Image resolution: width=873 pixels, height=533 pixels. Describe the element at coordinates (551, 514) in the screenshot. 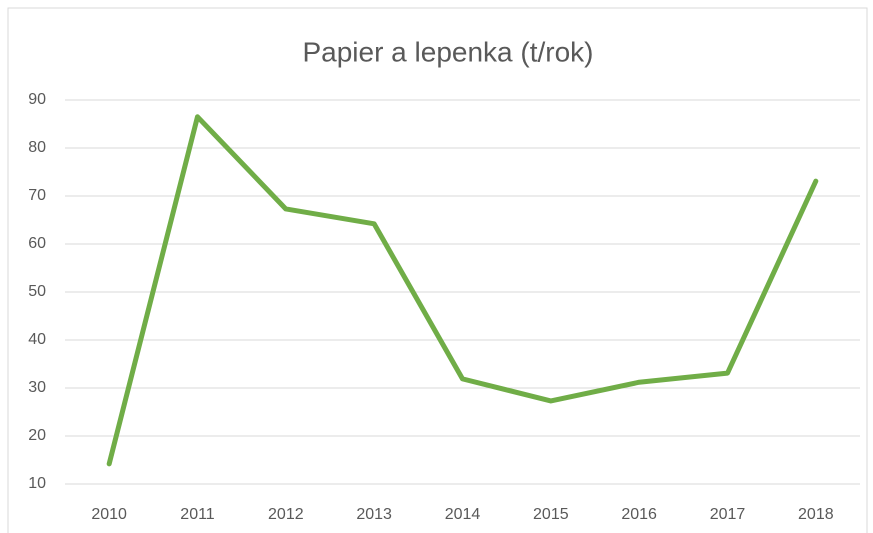

I see `x-tick-label: 2015` at that location.